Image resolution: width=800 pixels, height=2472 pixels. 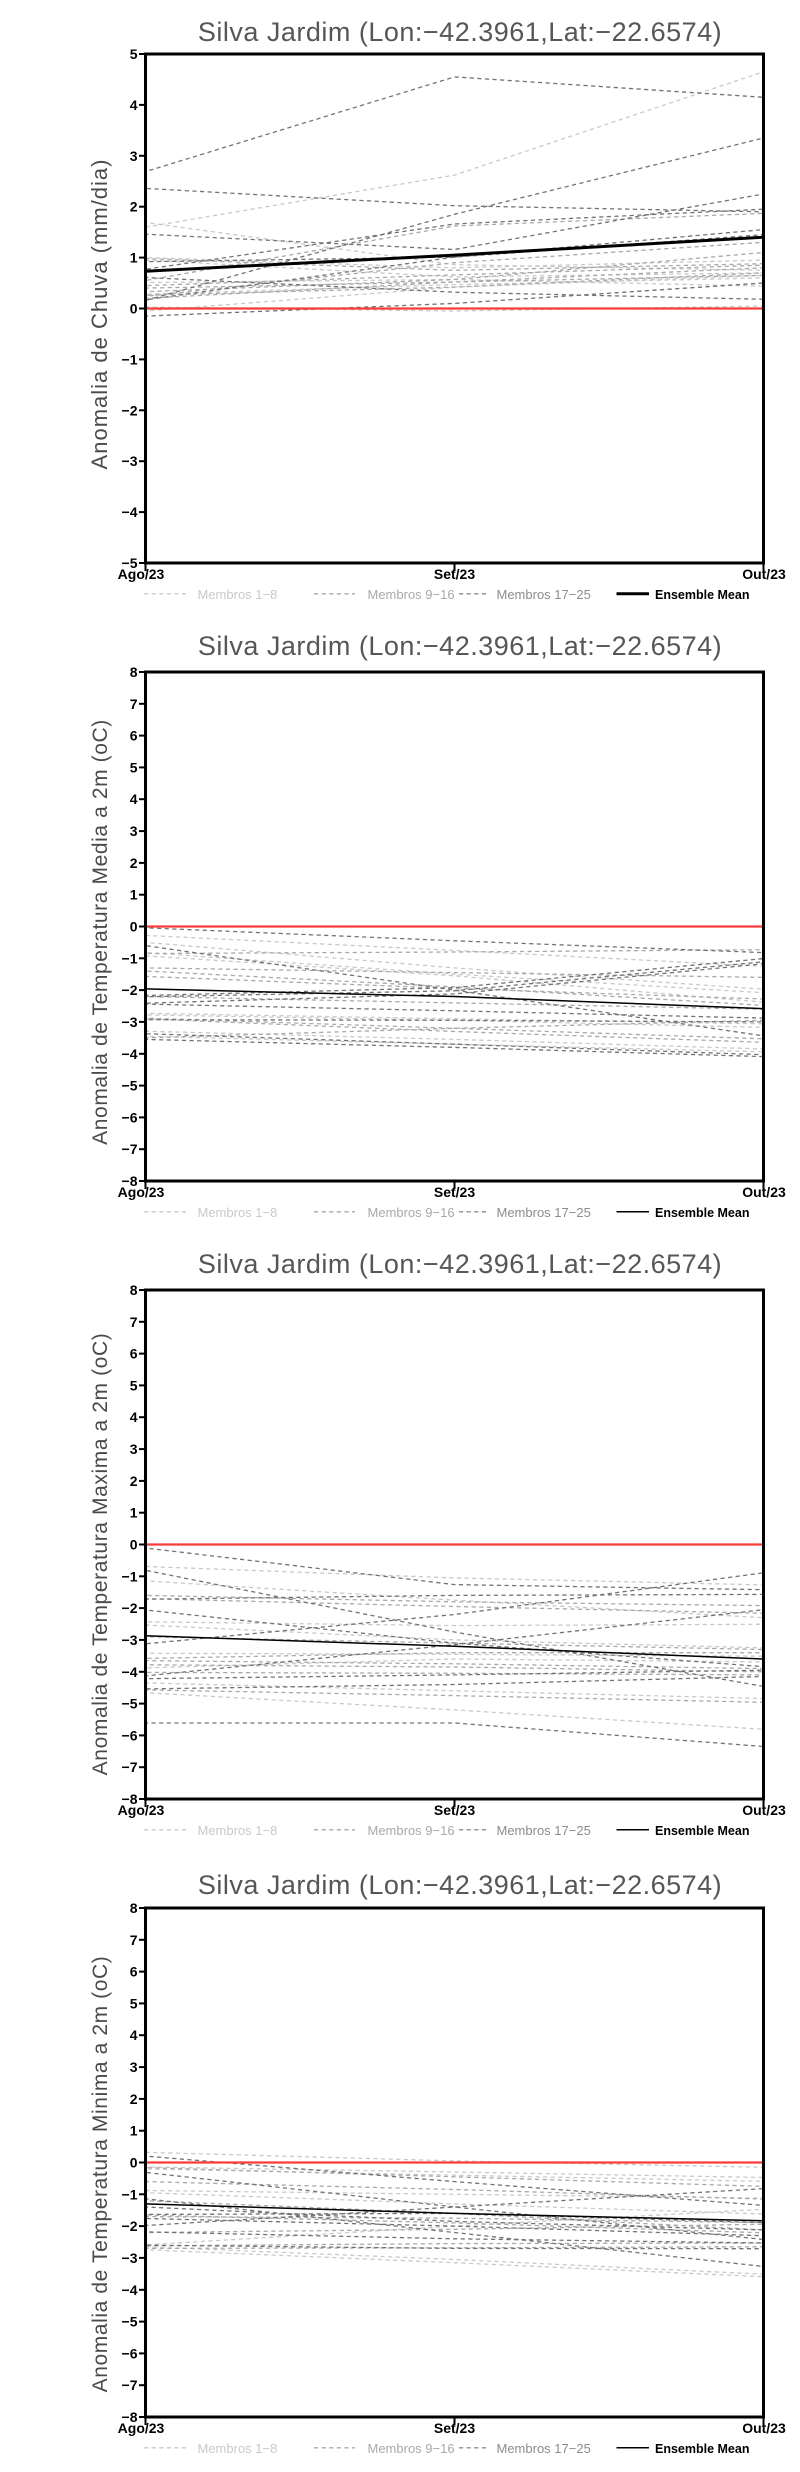 What do you see at coordinates (100, 1554) in the screenshot?
I see `svg-text:Anomalia de Temperatura Maxima: Anomalia de Temperatura Maxima a 2m (oC)` at bounding box center [100, 1554].